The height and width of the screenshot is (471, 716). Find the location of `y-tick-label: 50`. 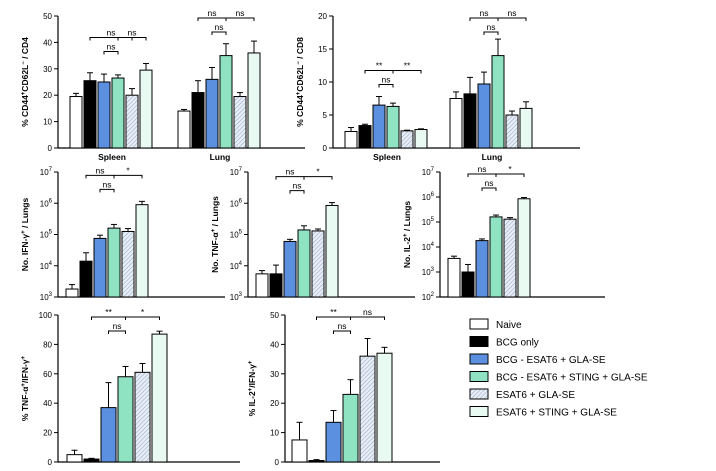

y-tick-label: 50 is located at coordinates (47, 16).